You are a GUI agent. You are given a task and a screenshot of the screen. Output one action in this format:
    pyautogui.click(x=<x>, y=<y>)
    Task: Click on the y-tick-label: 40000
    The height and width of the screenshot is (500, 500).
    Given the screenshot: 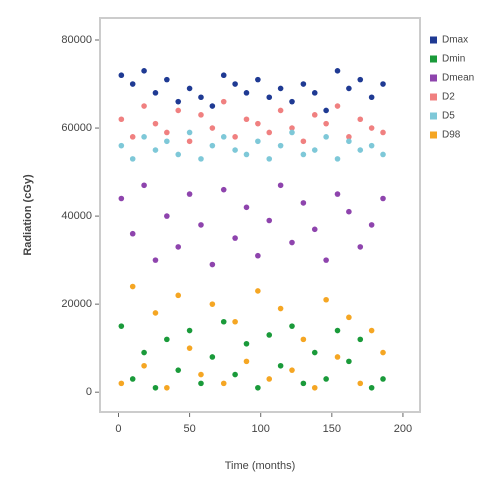 What is the action you would take?
    pyautogui.click(x=76, y=216)
    